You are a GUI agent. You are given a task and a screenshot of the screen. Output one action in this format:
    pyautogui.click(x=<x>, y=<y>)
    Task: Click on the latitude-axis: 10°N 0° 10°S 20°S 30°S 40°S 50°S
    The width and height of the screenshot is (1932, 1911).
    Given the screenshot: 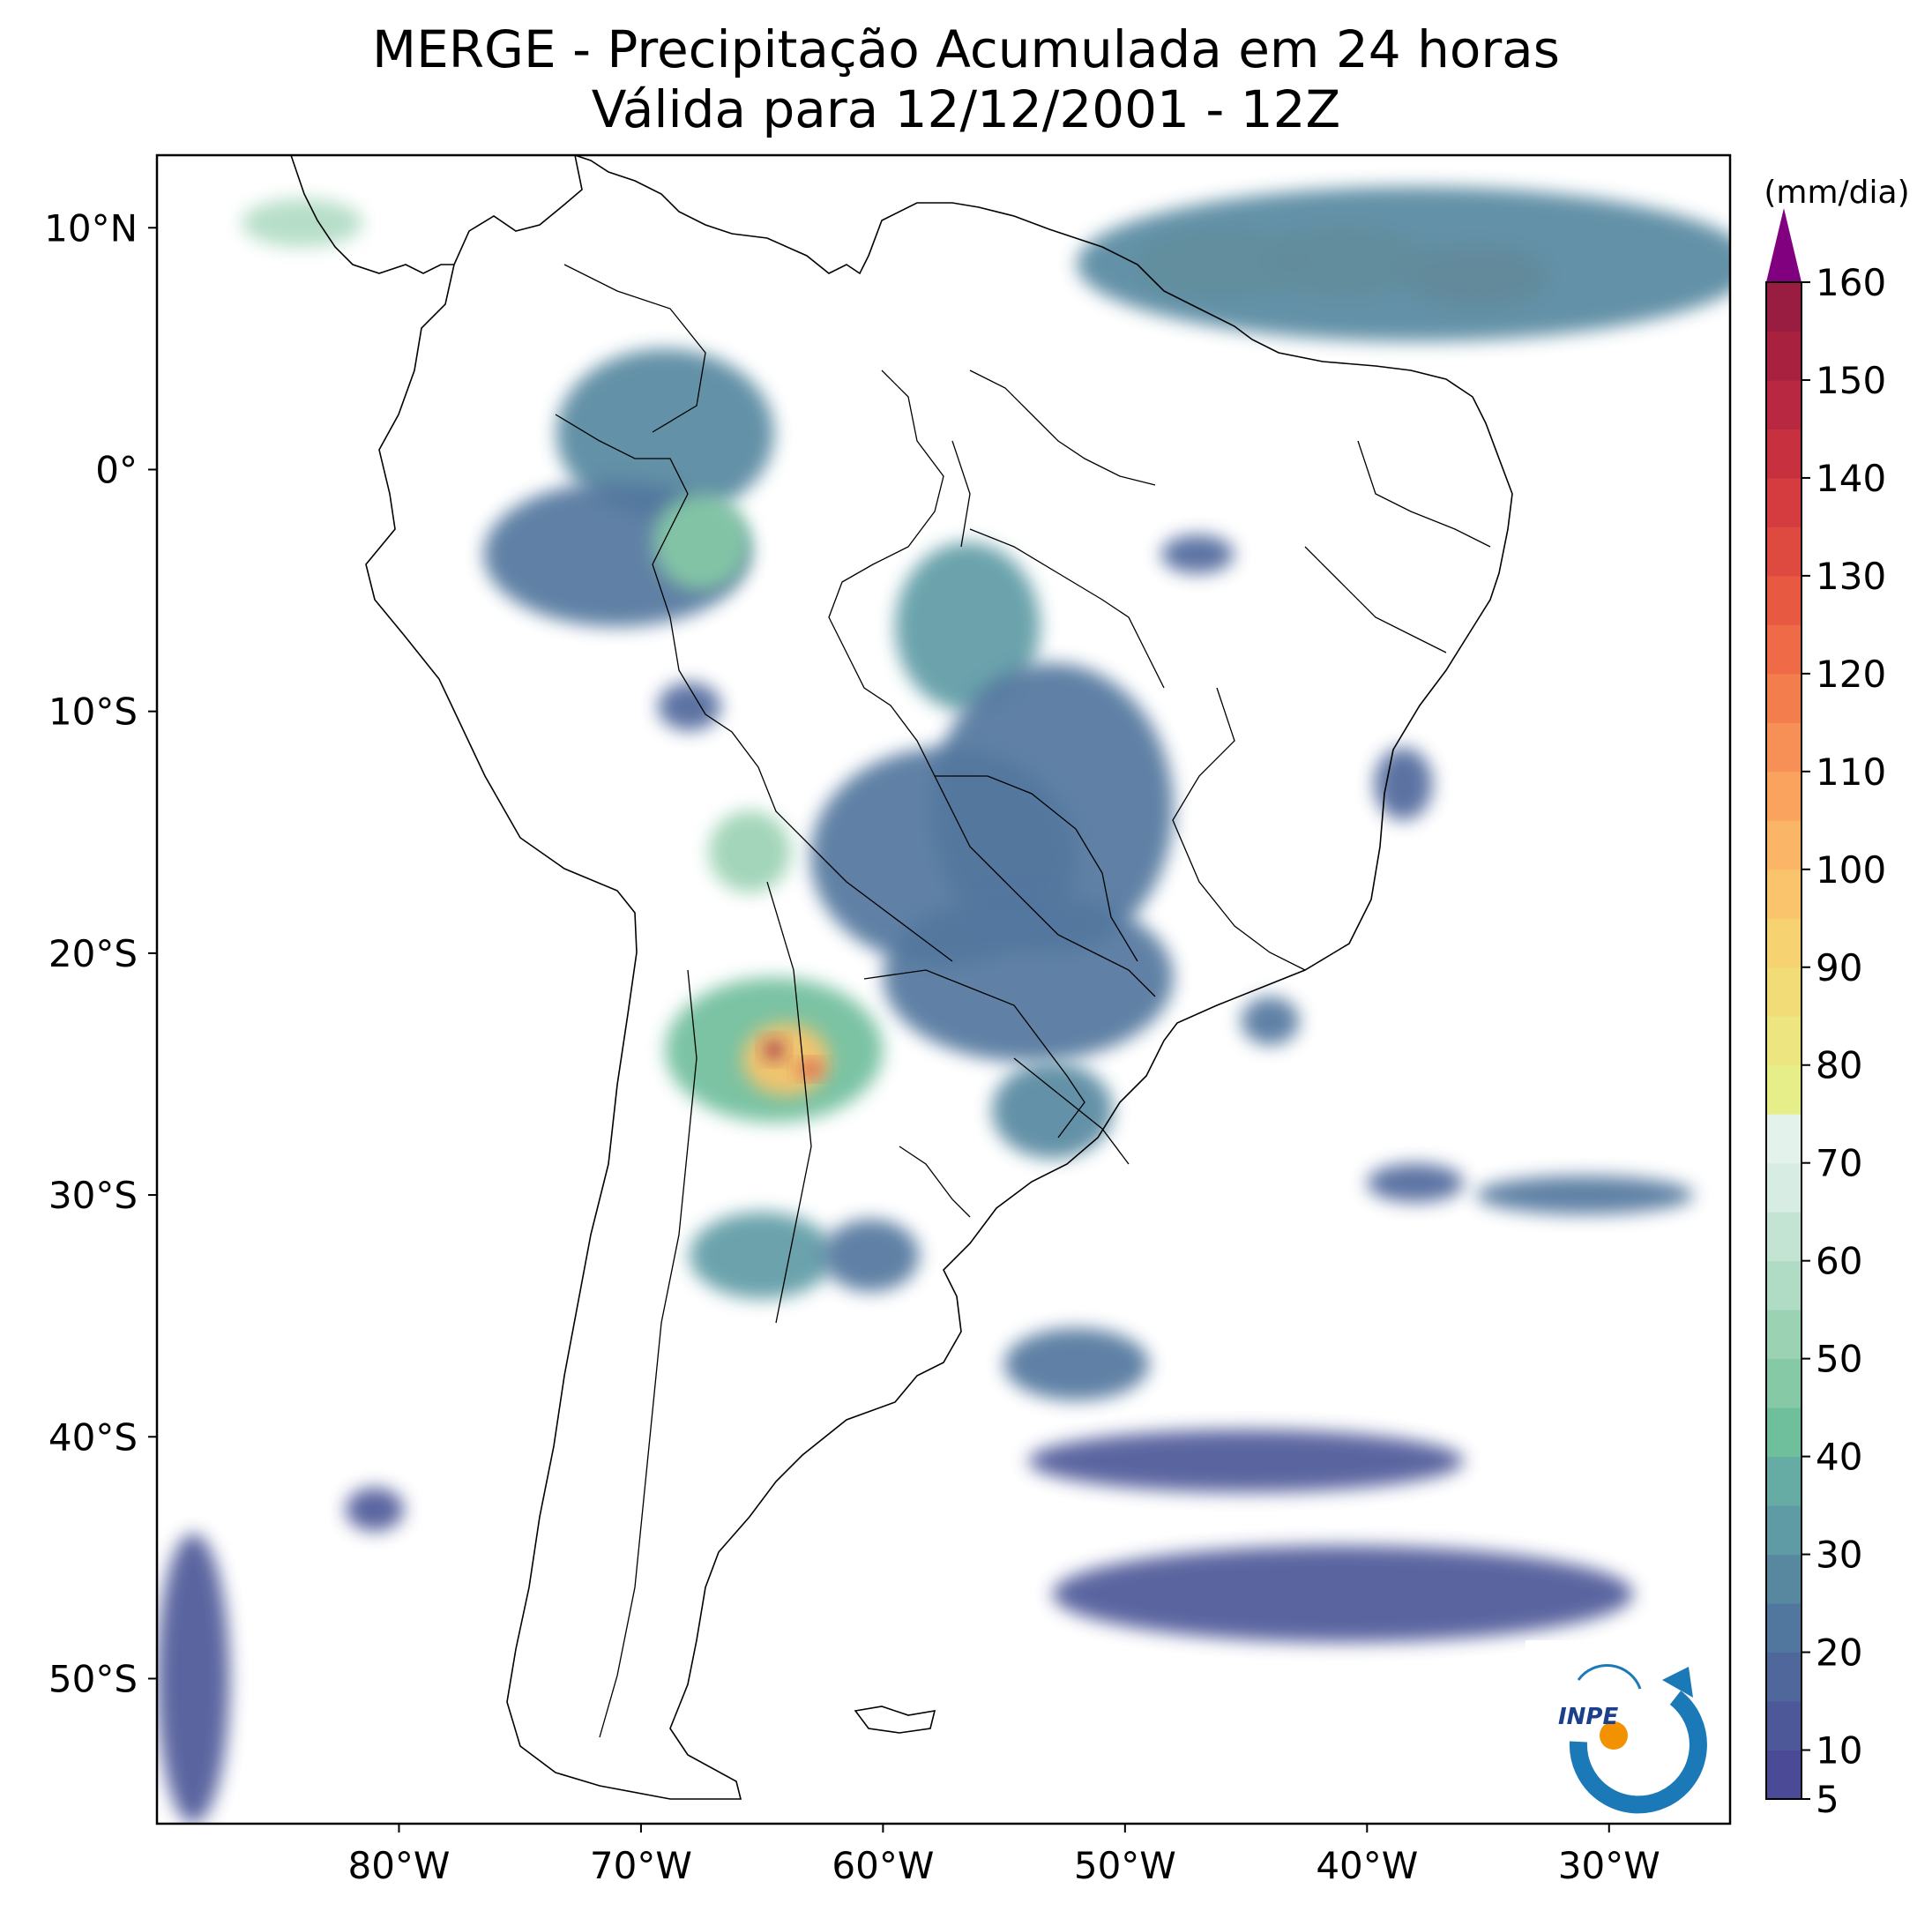 What is the action you would take?
    pyautogui.click(x=100, y=953)
    